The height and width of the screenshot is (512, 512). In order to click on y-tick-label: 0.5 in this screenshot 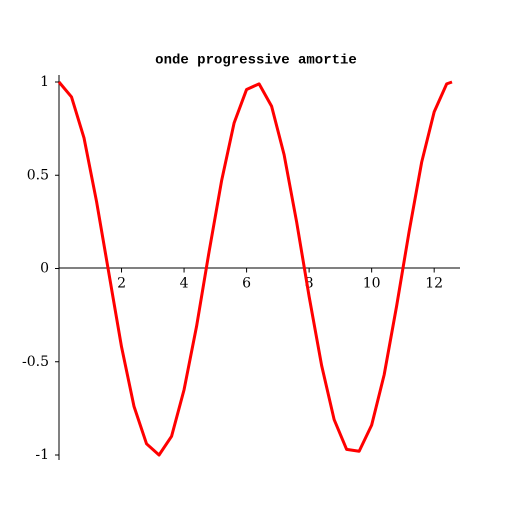, I will do `click(38, 175)`.